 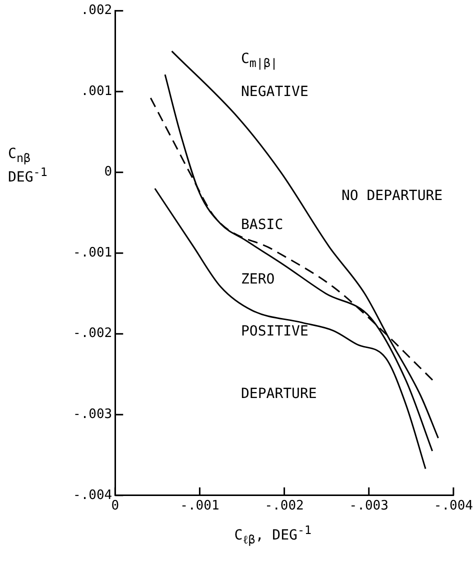 I want to click on x-tick-label: -.004, so click(x=454, y=506).